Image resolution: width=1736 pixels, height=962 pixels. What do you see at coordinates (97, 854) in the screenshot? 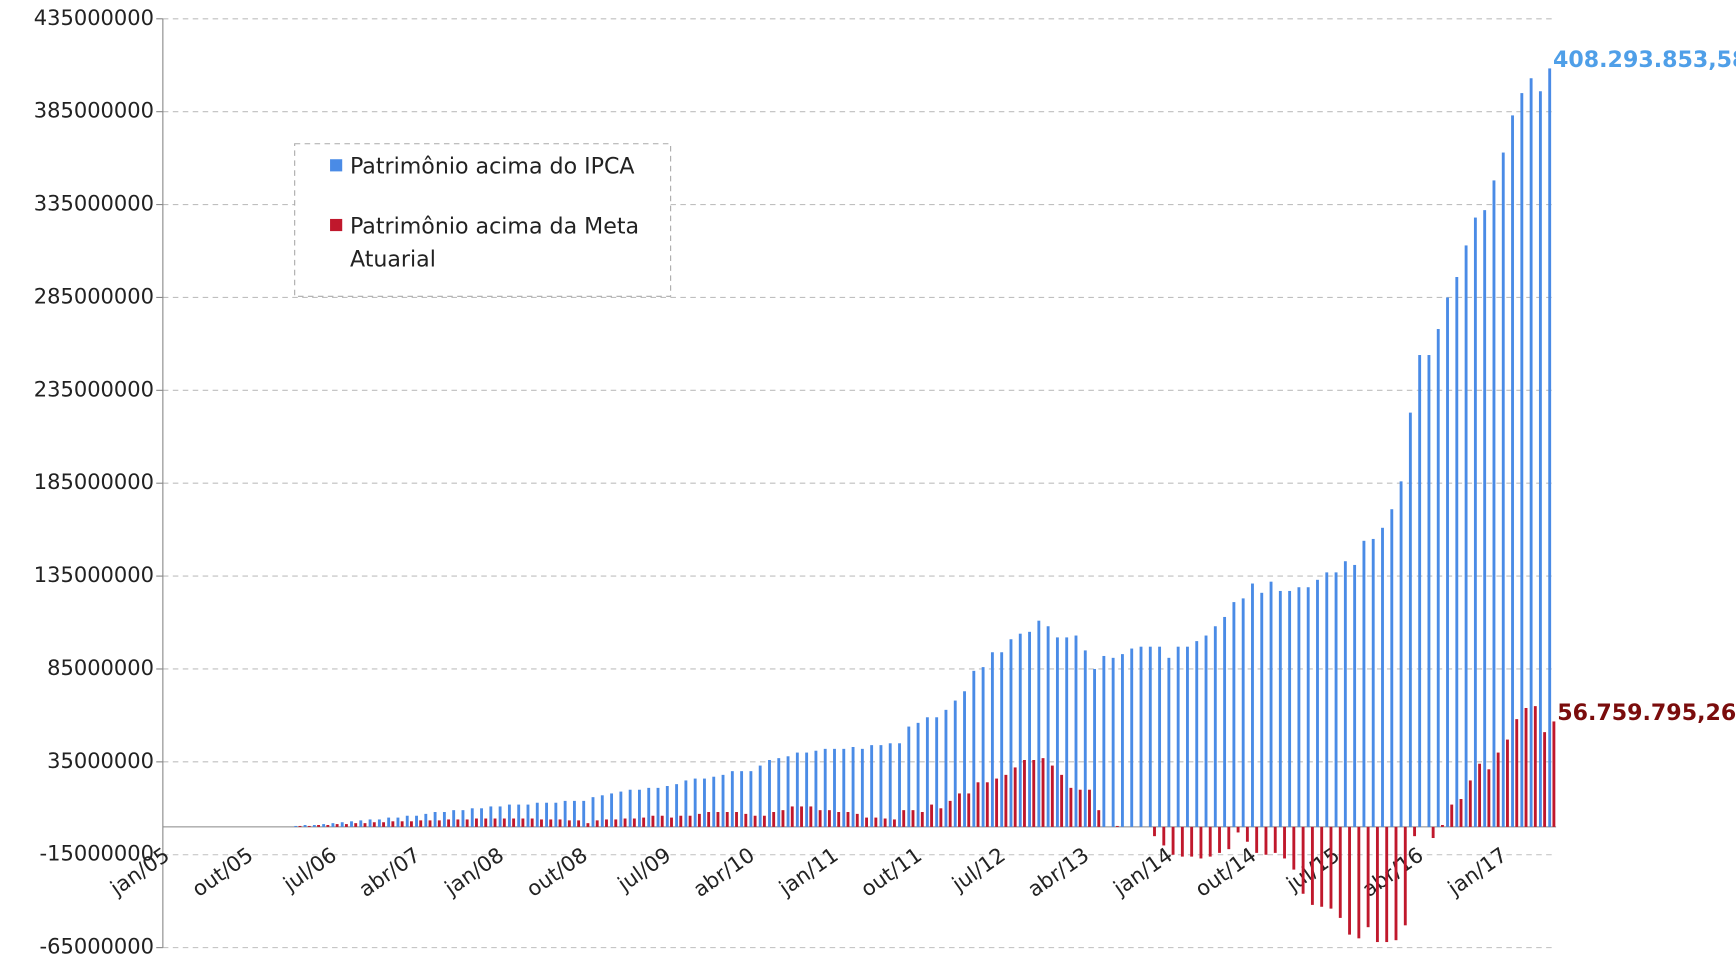
I see `y-tick-label: -15000000` at bounding box center [97, 854].